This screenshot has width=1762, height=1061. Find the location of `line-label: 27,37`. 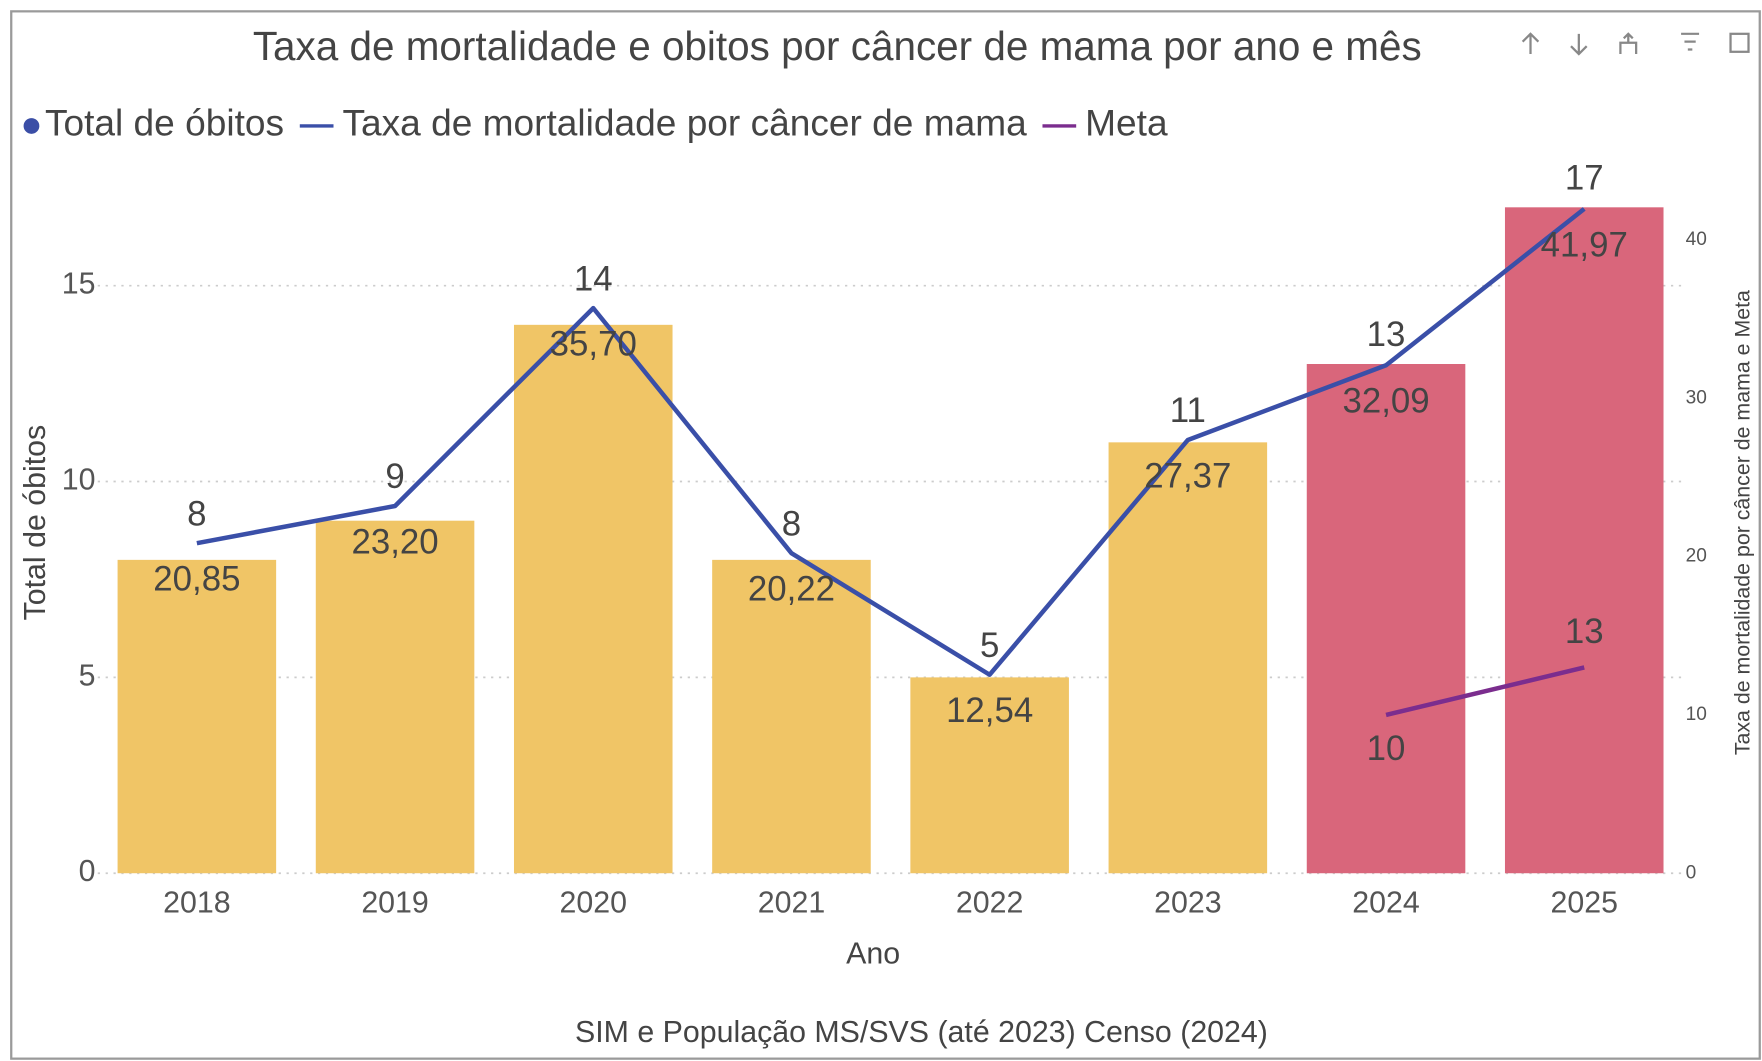

line-label: 27,37 is located at coordinates (1187, 475).